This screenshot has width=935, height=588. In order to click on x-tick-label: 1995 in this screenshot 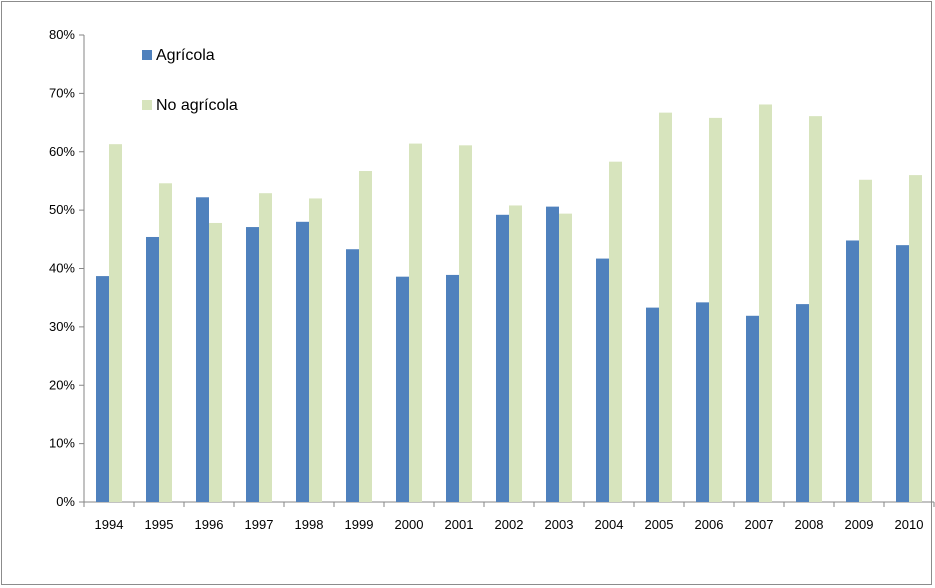, I will do `click(159, 524)`.